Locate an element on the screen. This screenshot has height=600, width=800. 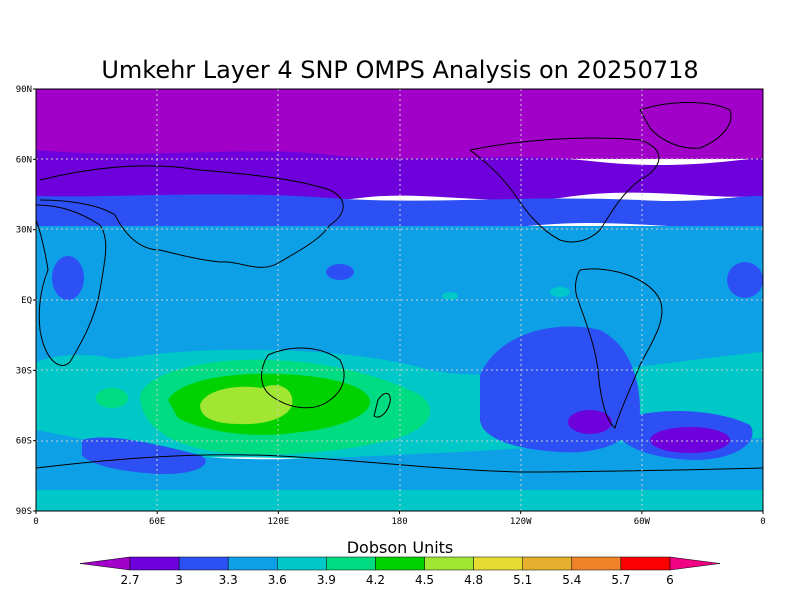
lat-tick-label: EQ is located at coordinates (26, 301).